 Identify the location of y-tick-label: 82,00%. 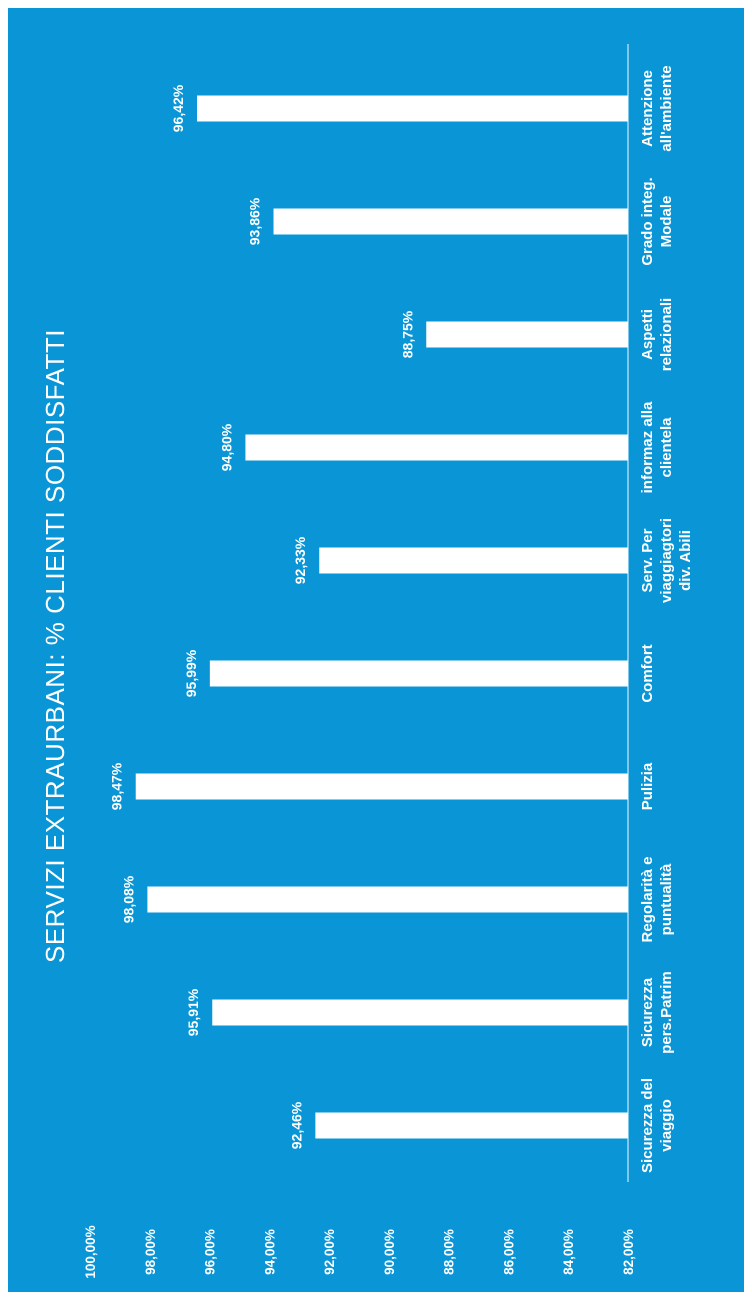
(628, 1252).